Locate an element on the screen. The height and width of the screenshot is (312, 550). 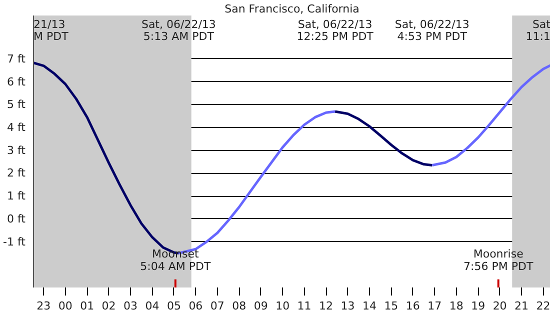
x-tick-label: 06 is located at coordinates (195, 306).